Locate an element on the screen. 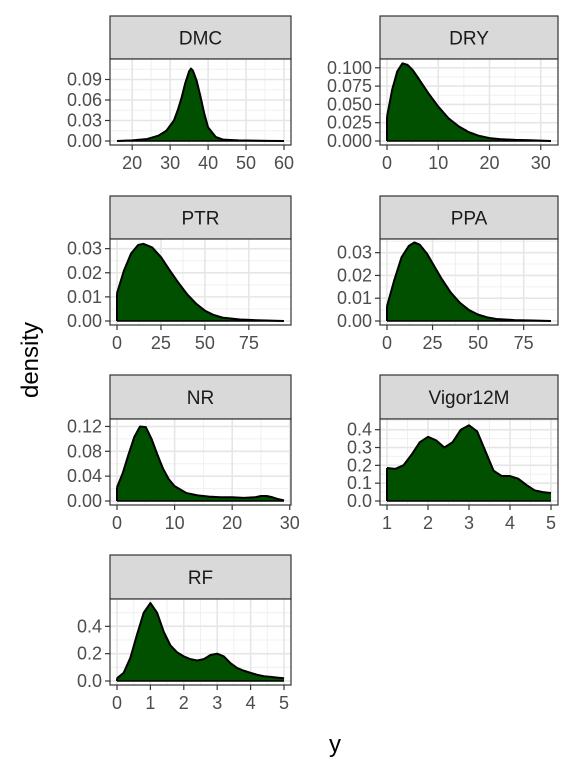  facet-strip-label: NR is located at coordinates (200, 398).